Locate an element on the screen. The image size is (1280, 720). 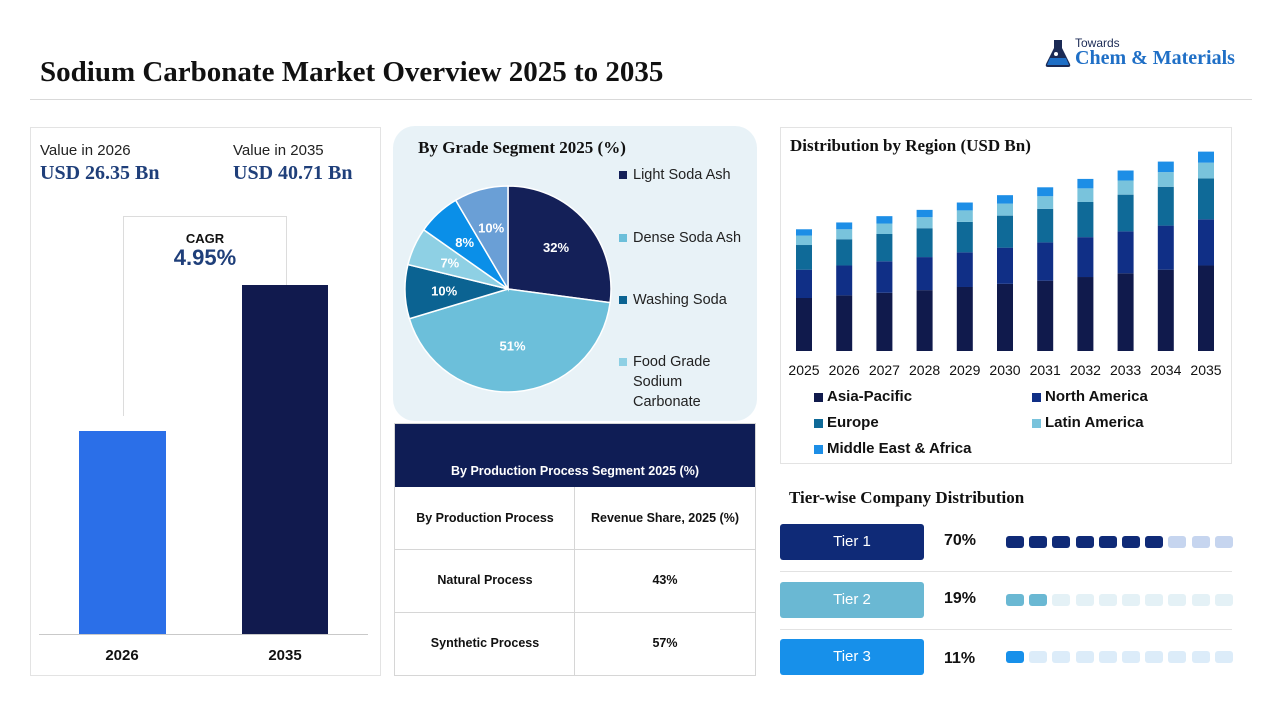
region-x-tick-2031: 2031 is located at coordinates (1045, 370).